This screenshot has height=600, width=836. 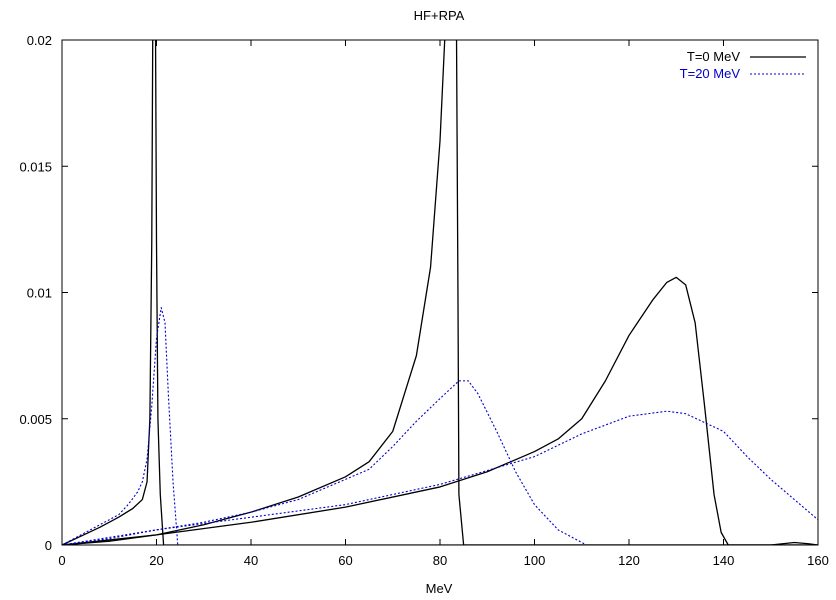 I want to click on y-tick-label: 0.005, so click(x=35, y=419).